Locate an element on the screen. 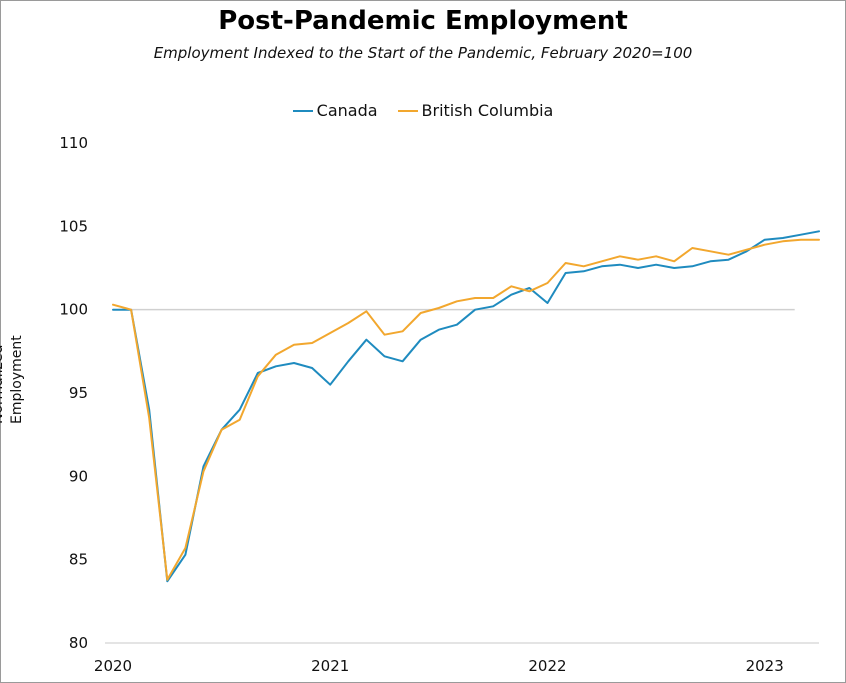  legend-item-british-columbia: British Columbia is located at coordinates (475, 110).